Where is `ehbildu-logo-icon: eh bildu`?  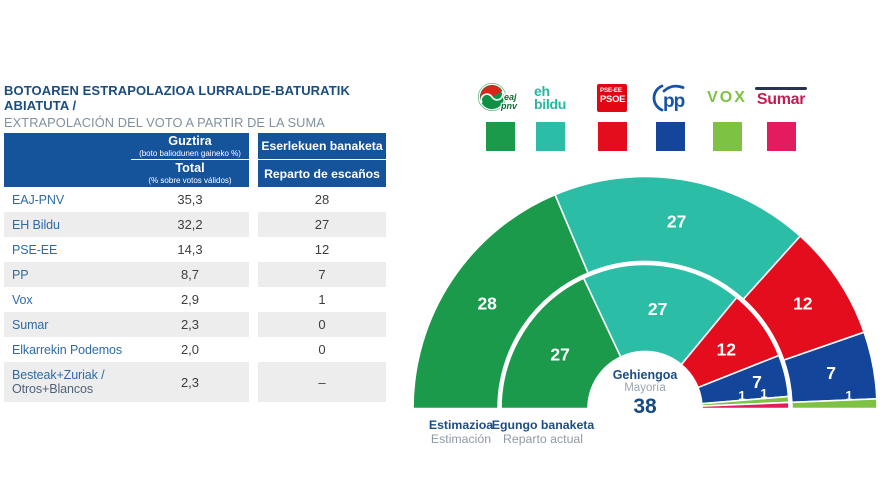
ehbildu-logo-icon: eh bildu is located at coordinates (550, 97).